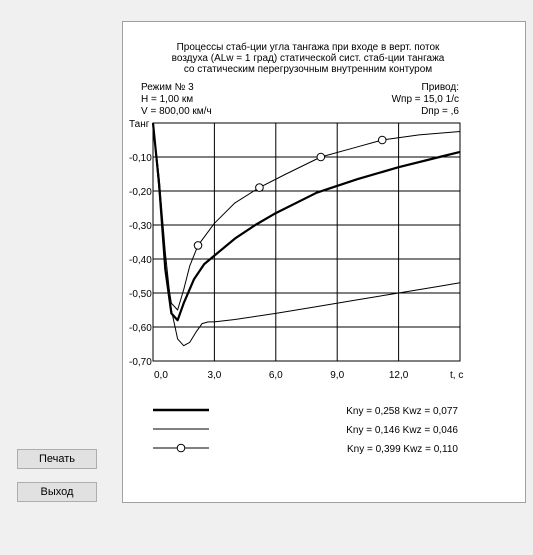  Describe the element at coordinates (167, 87) in the screenshot. I see `mode-line: Режим № 3` at that location.